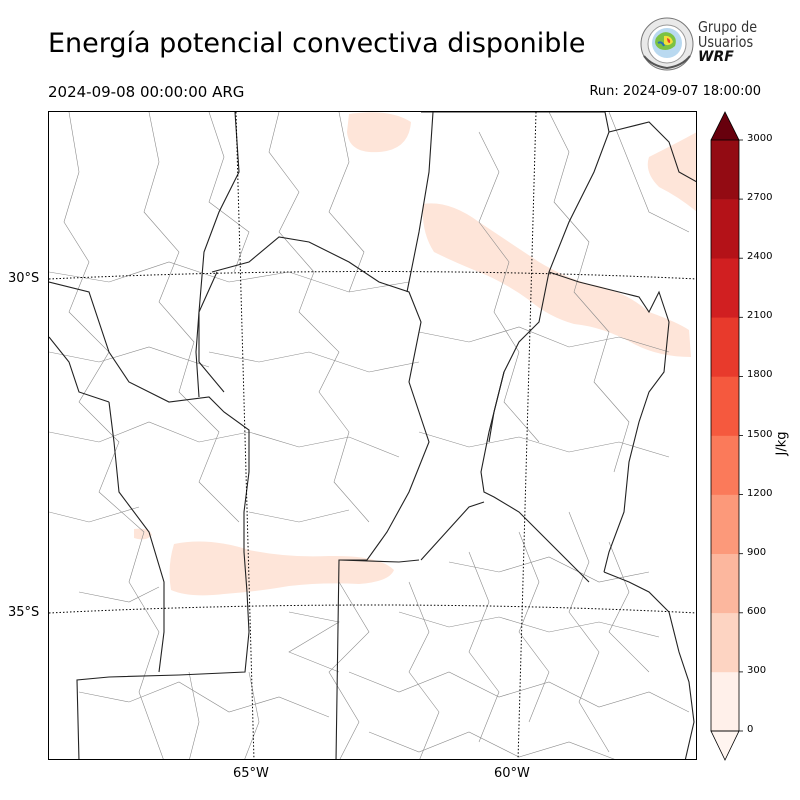 The width and height of the screenshot is (800, 800). What do you see at coordinates (782, 443) in the screenshot?
I see `colorbar-unit: J/kg` at bounding box center [782, 443].